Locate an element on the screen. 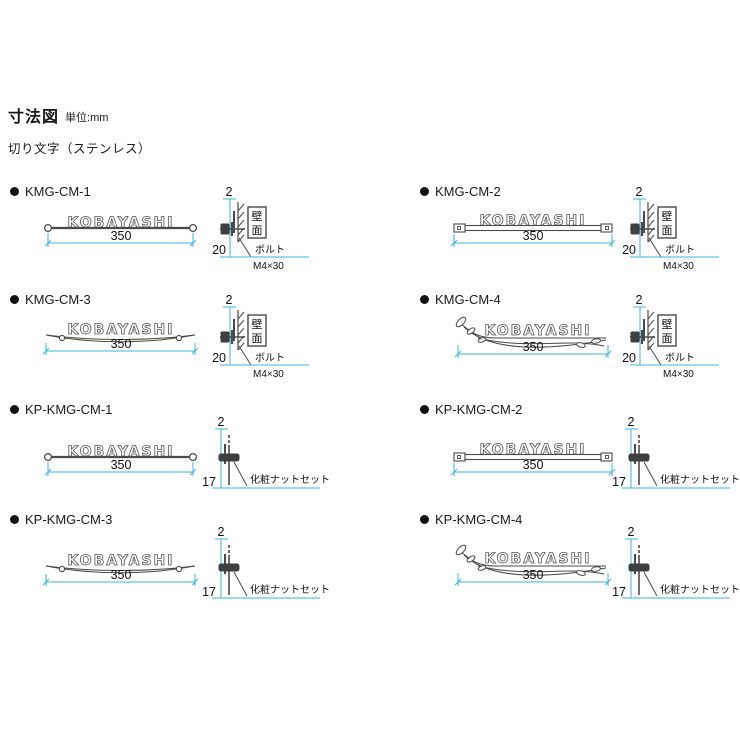 Image resolution: width=740 pixels, height=740 pixels. sheet-title: 寸法図 is located at coordinates (34, 117).